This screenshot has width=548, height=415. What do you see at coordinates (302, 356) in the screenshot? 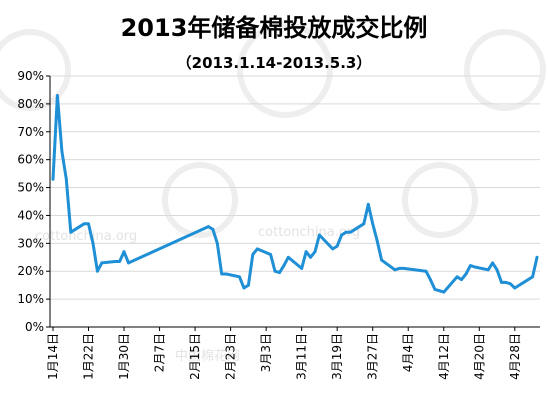
I see `x-tick-label: 3月11日` at bounding box center [302, 356].